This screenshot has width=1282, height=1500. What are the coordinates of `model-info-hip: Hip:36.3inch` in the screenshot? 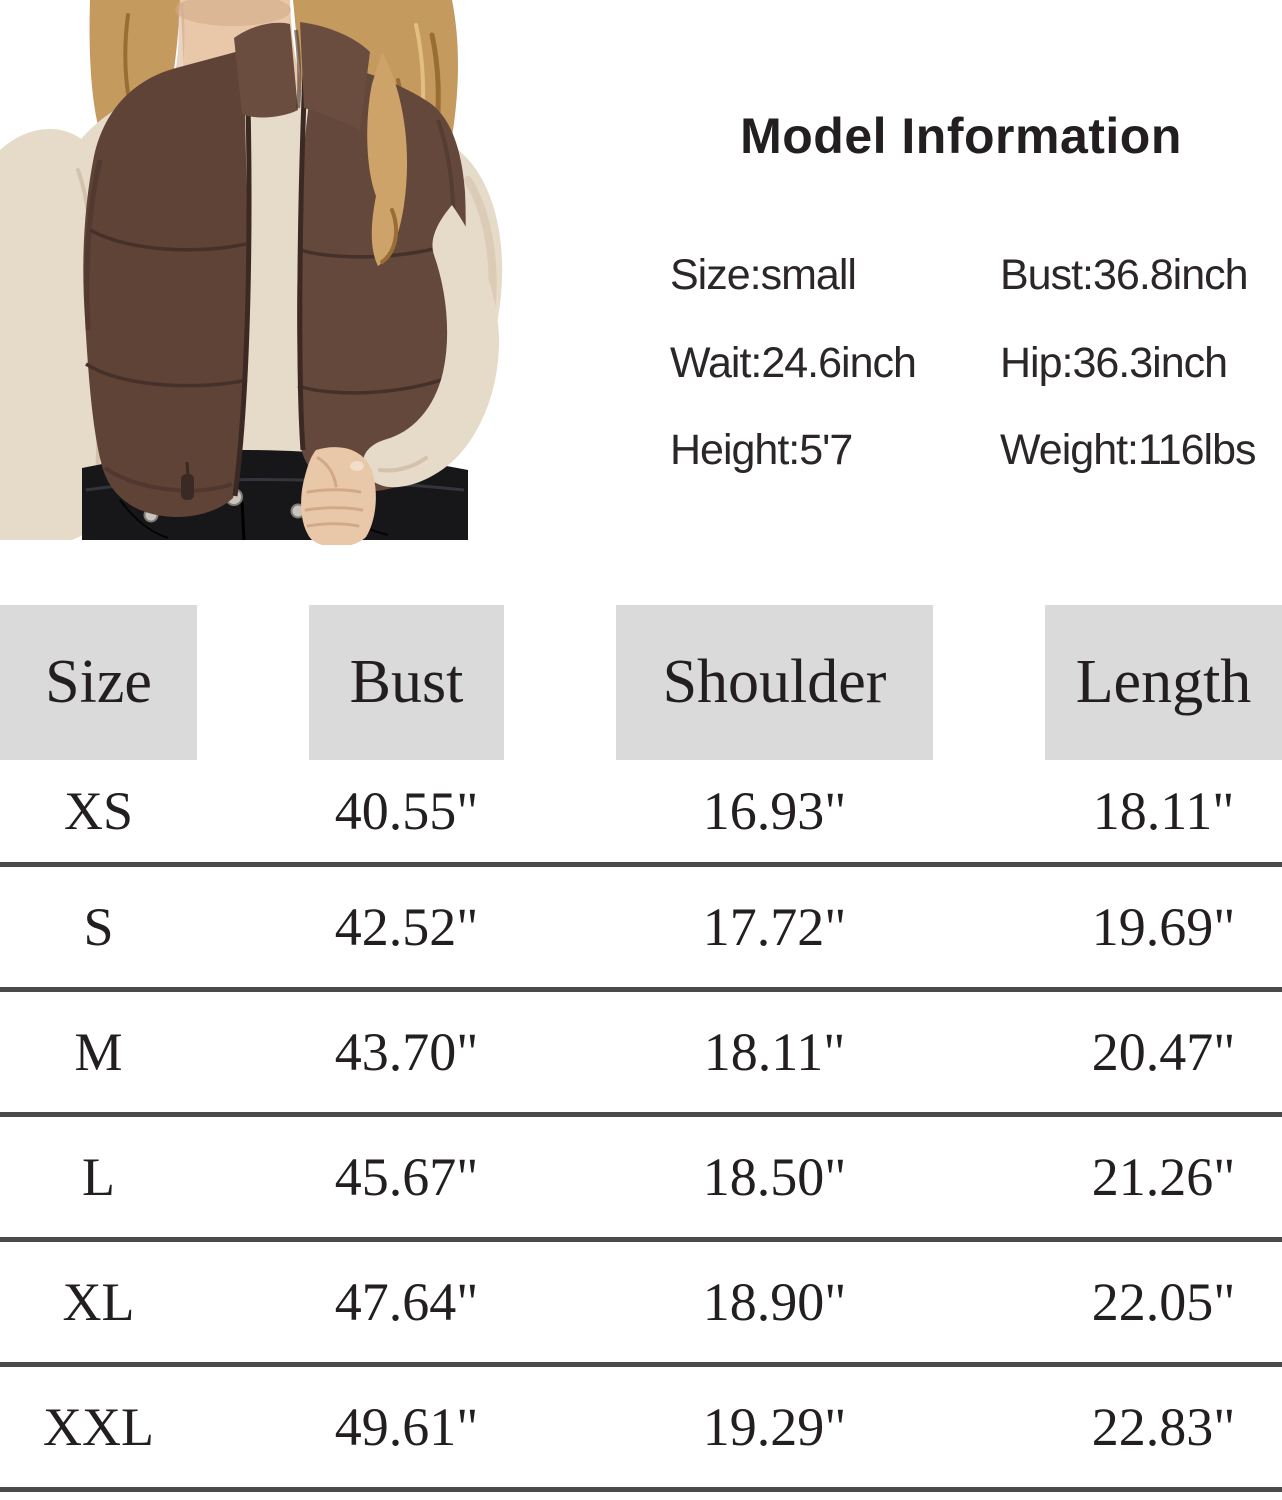 It's located at (1114, 362).